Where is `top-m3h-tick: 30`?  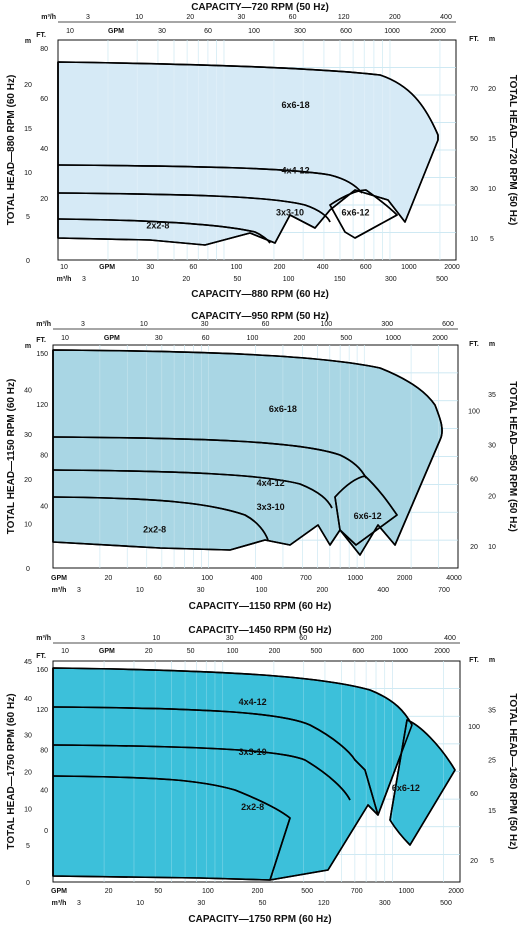
top-m3h-tick: 30 is located at coordinates (205, 324).